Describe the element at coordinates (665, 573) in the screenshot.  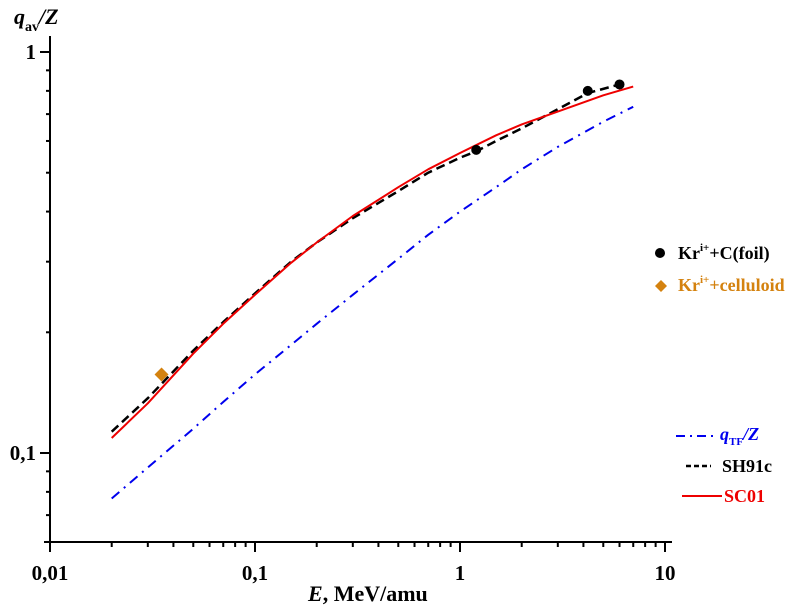
I see `x-tick-label: 10` at that location.